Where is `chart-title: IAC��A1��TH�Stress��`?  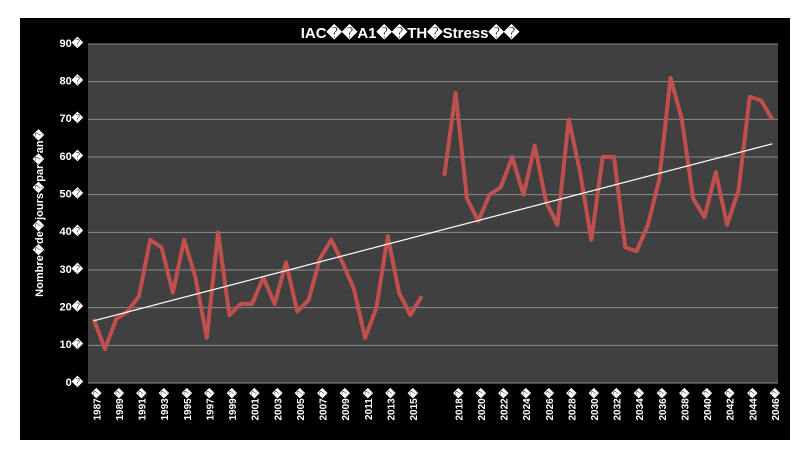 chart-title: IAC��A1��TH�Stress�� is located at coordinates (410, 32).